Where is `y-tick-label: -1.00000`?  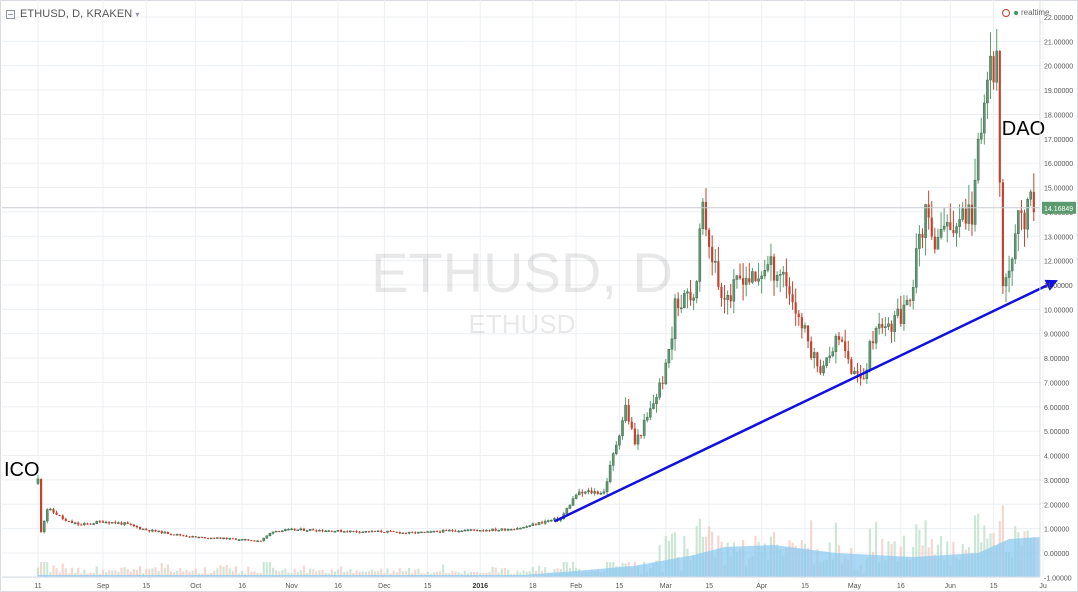 y-tick-label: -1.00000 is located at coordinates (1058, 578).